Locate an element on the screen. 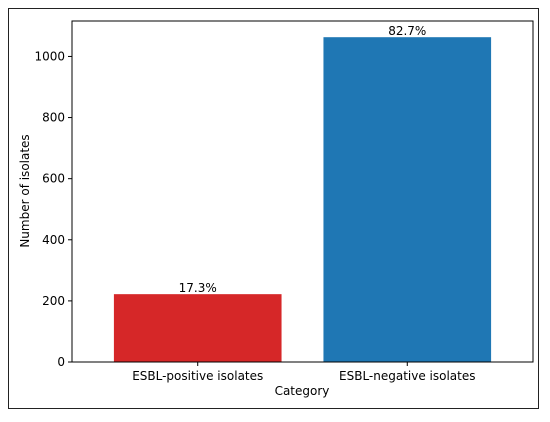 The width and height of the screenshot is (550, 422). y-tick-label: 600 is located at coordinates (53, 179).